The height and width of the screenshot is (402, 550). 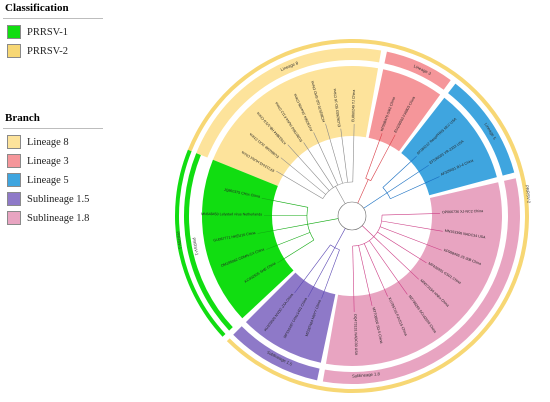 What do you see at coordinates (195, 246) in the screenshot?
I see `strip-label-prrsv1: PRRSV-1` at bounding box center [195, 246].